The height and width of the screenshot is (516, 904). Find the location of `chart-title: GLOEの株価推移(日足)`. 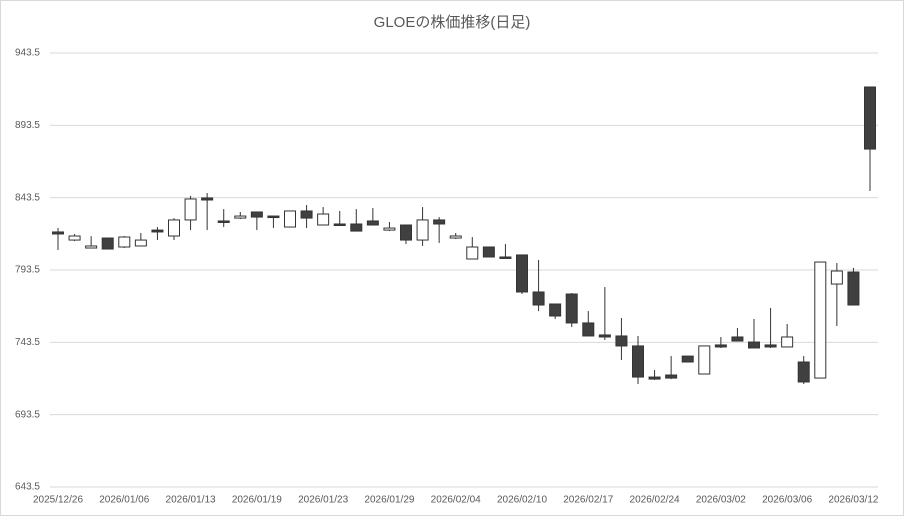

chart-title: GLOEの株価推移(日足) is located at coordinates (452, 22).